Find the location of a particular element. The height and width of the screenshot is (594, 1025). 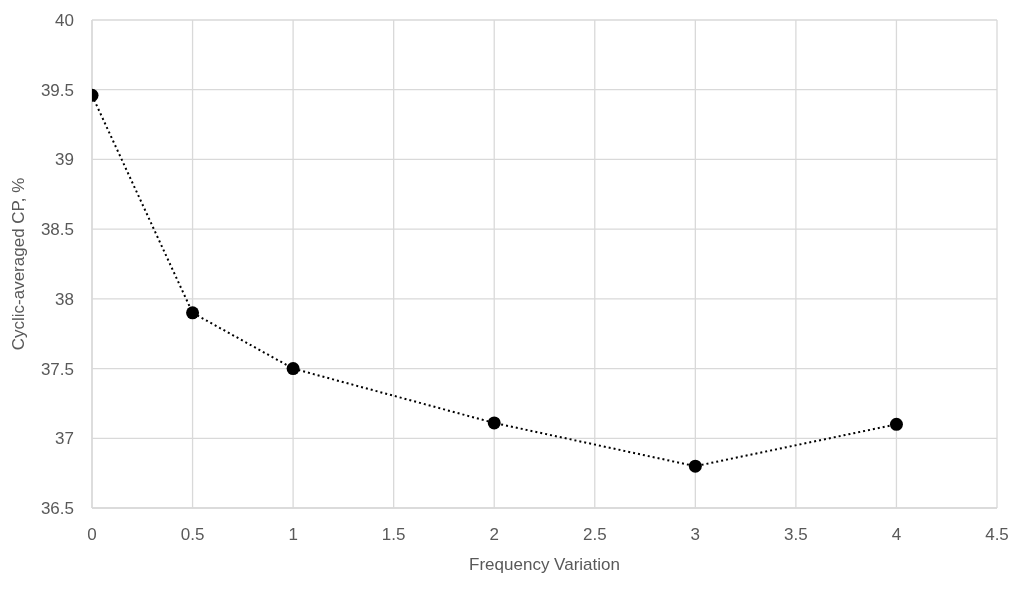

y-tick-label: 37.5 is located at coordinates (57, 369).